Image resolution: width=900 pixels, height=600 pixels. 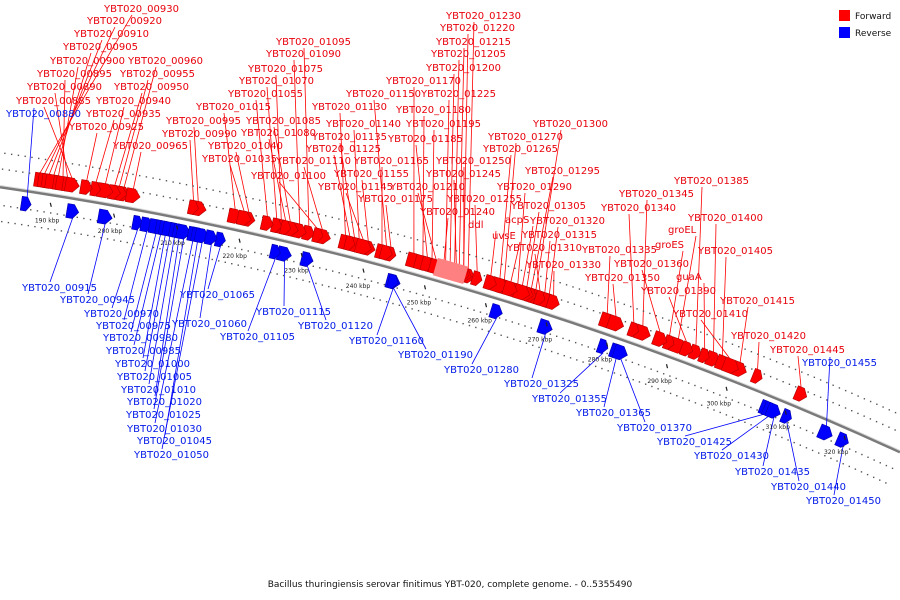 I want to click on forward-gene-label: YBT020_00955, so click(x=157, y=74).